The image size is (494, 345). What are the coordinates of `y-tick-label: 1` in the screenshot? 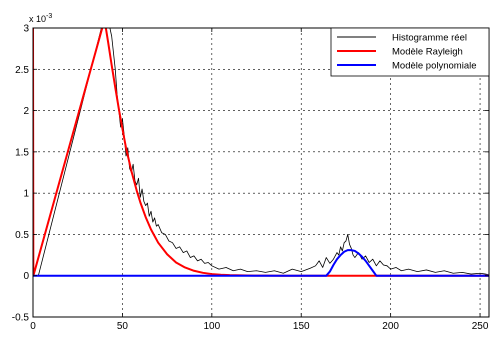 It's located at (26, 194).